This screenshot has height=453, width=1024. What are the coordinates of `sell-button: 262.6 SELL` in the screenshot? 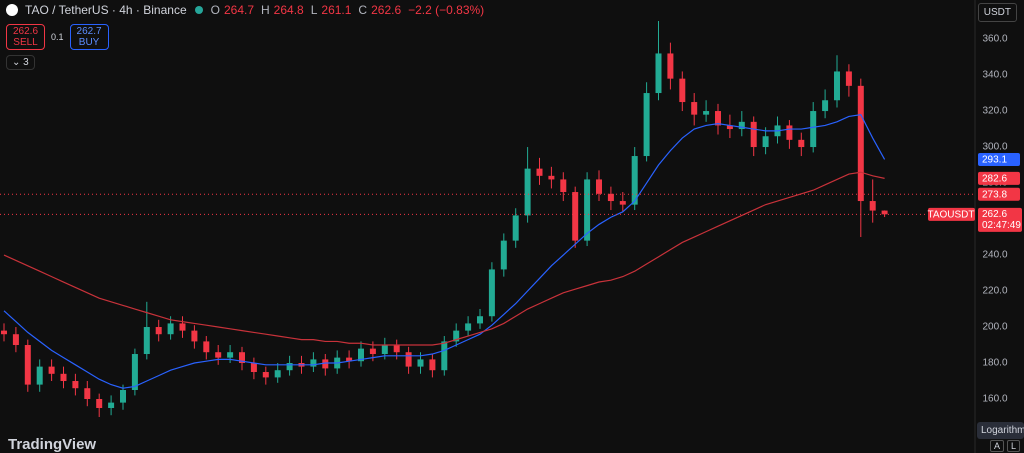 It's located at (26, 37).